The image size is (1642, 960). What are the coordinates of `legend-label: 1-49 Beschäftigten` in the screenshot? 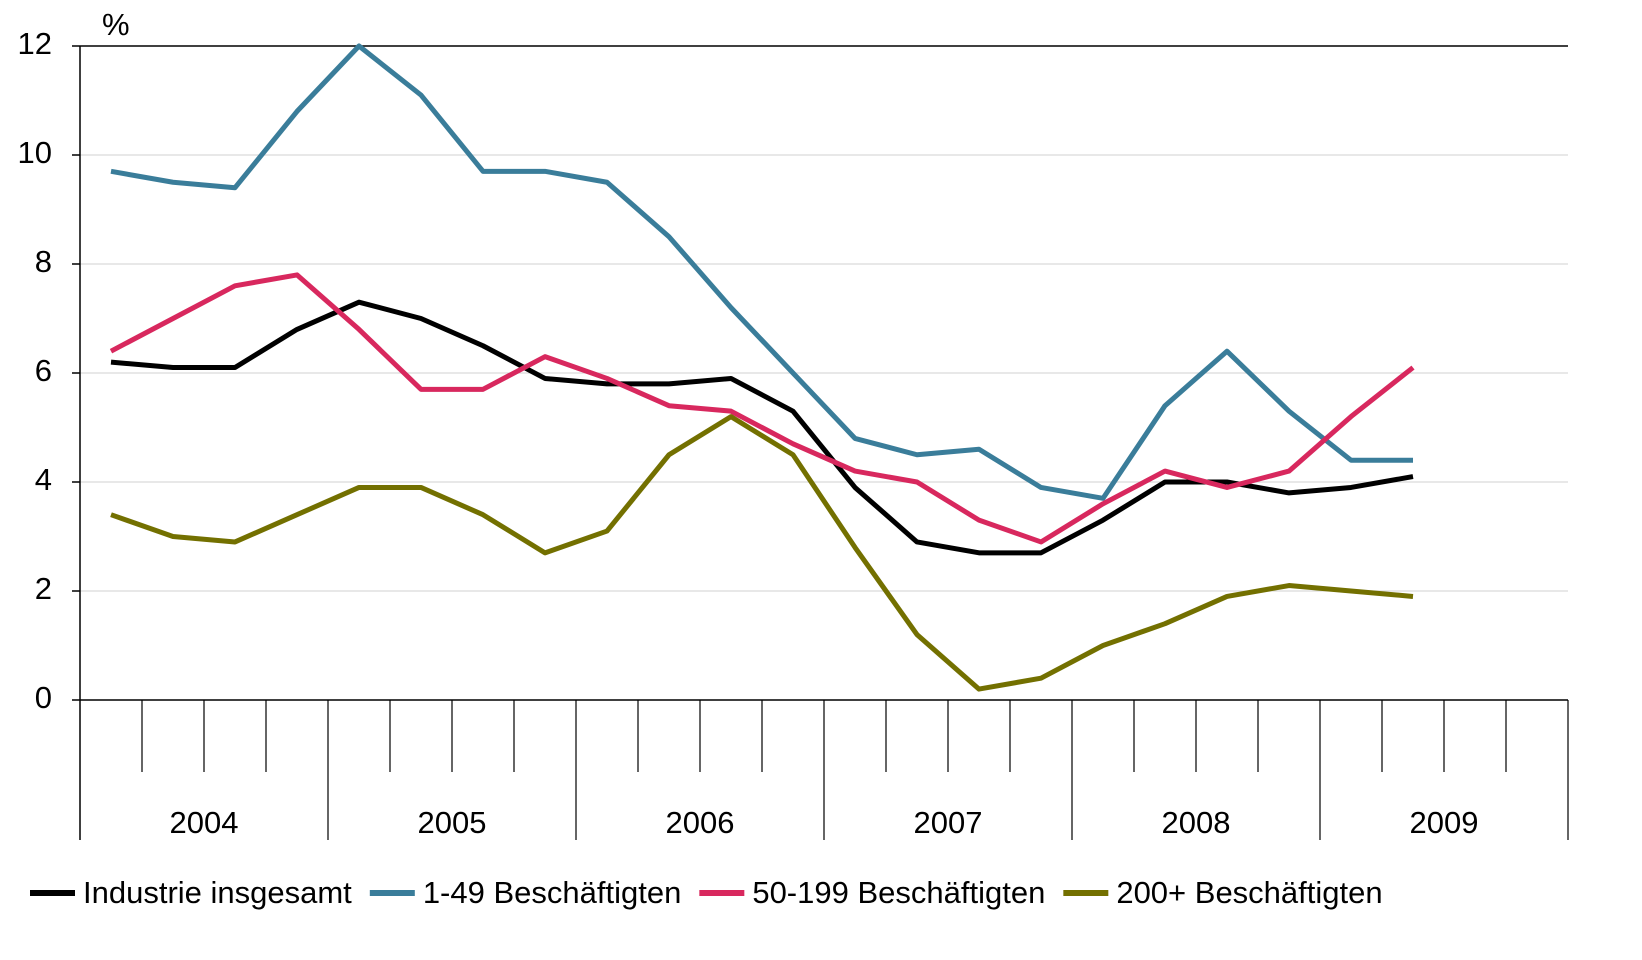 It's located at (552, 892).